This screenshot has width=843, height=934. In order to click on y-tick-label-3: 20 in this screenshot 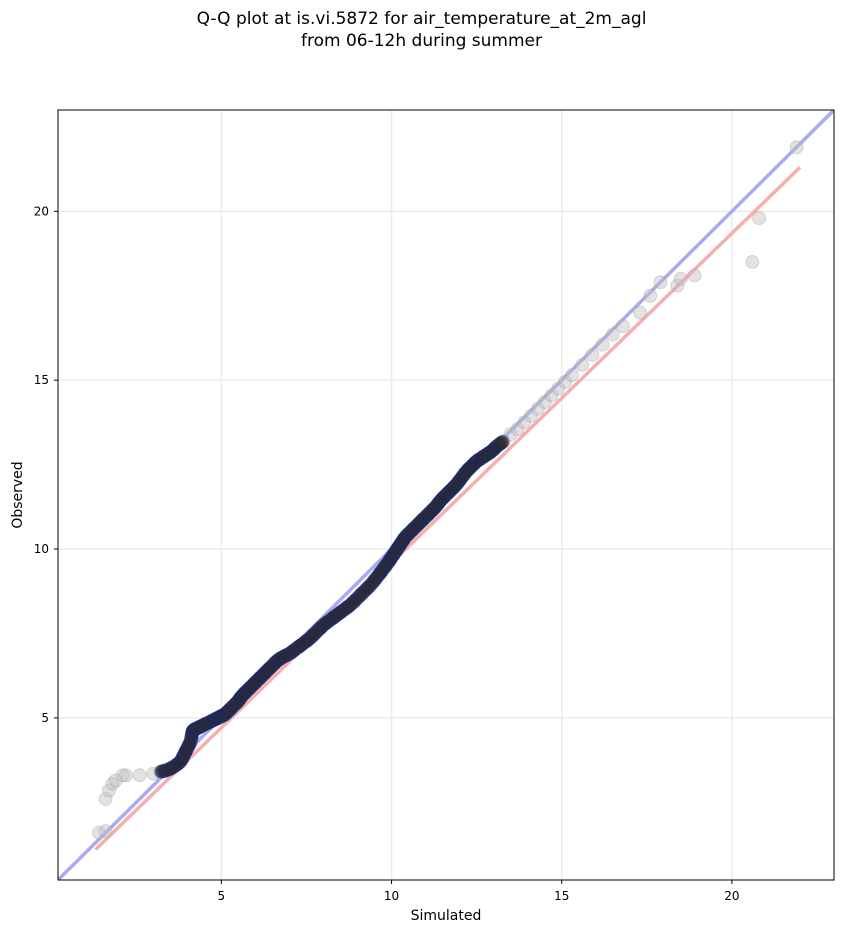, I will do `click(41, 211)`.